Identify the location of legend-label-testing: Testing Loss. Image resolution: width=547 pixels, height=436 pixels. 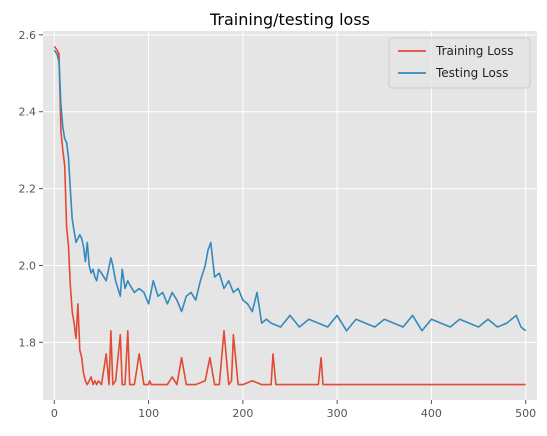
(471, 73).